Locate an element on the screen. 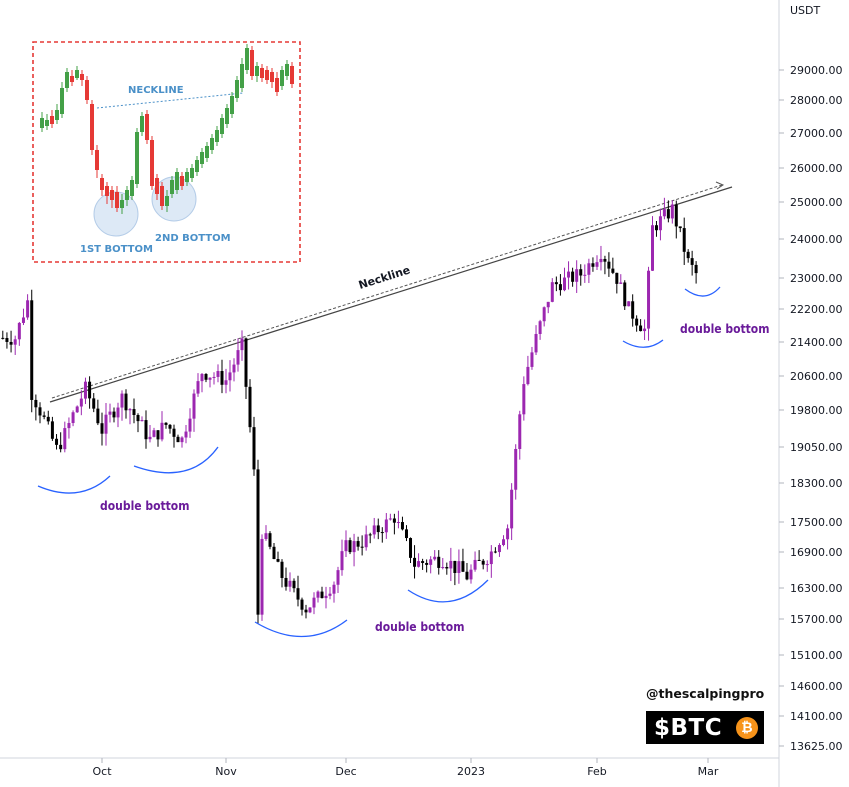 The width and height of the screenshot is (849, 787). y-tick-label: 14600.00 is located at coordinates (816, 686).